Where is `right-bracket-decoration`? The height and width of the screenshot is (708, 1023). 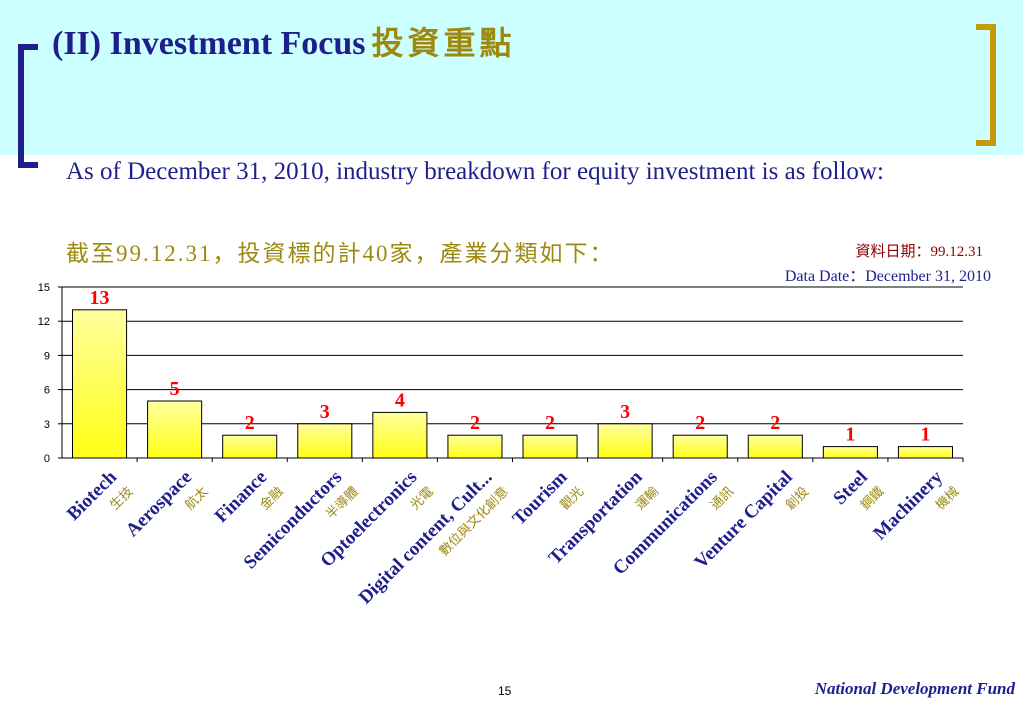 right-bracket-decoration is located at coordinates (986, 85).